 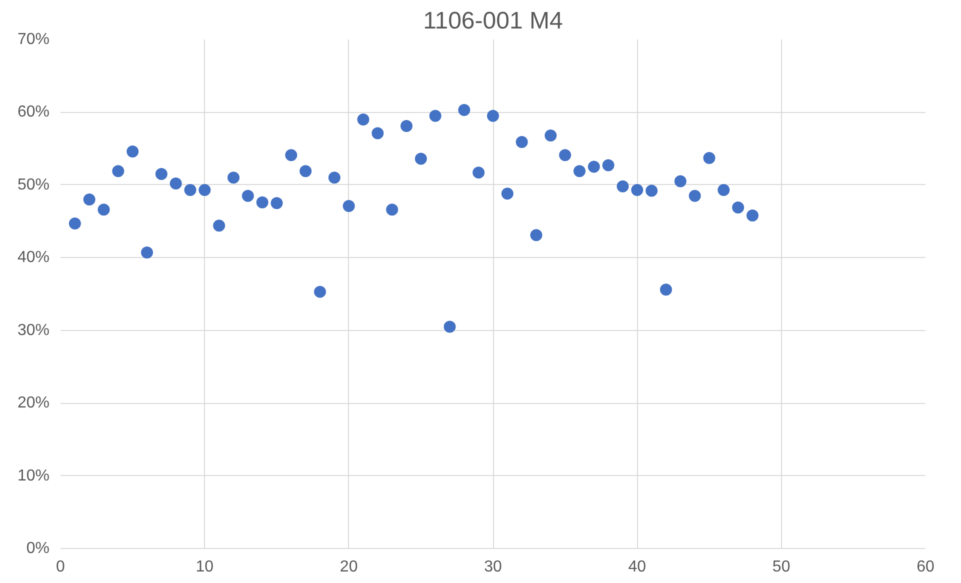 I want to click on y-tick-label: 70%, so click(x=33, y=39).